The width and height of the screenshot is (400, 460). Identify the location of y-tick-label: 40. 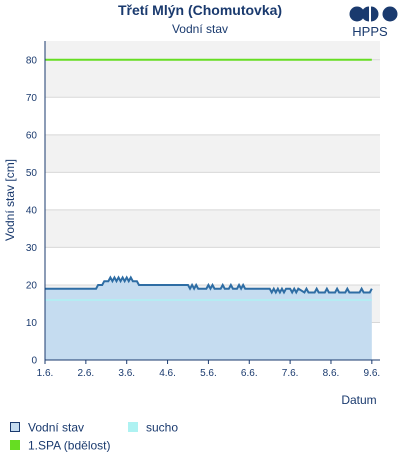
(32, 210).